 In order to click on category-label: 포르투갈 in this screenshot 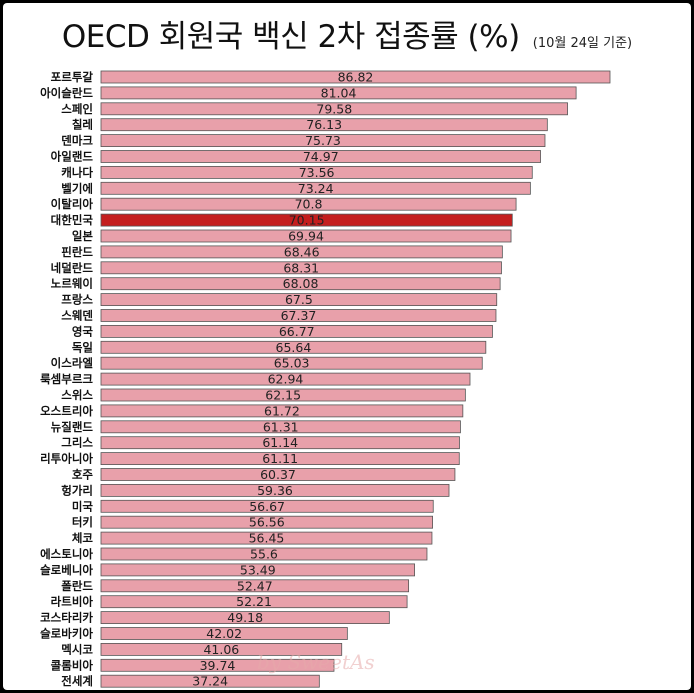, I will do `click(72, 77)`.